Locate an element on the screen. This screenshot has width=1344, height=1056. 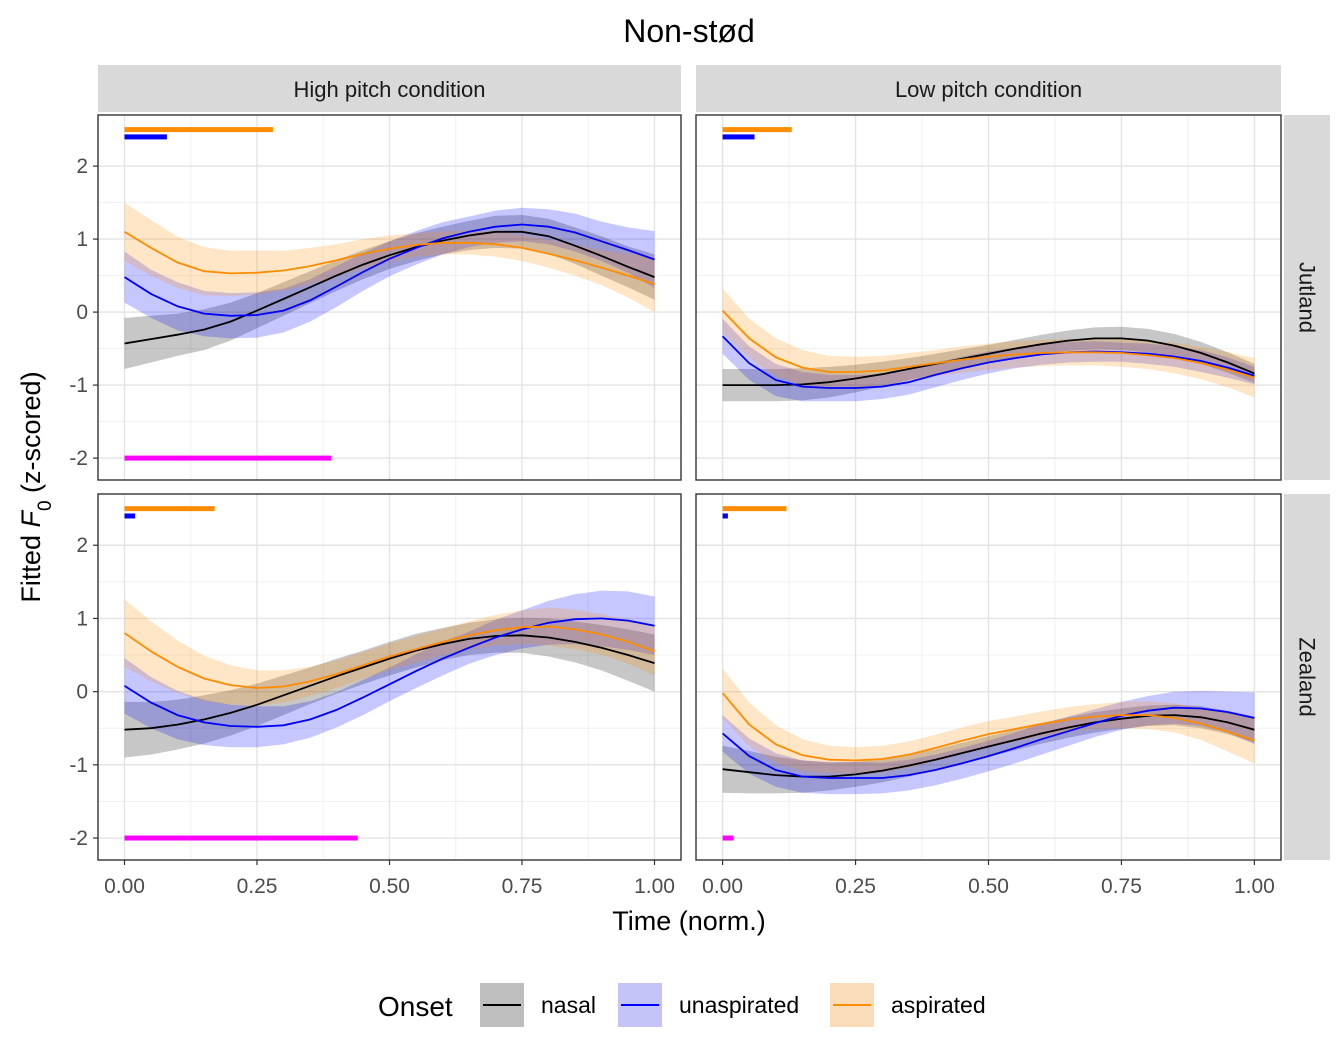
col-strip-label-high-pitch-condition: High pitch condition is located at coordinates (389, 89).